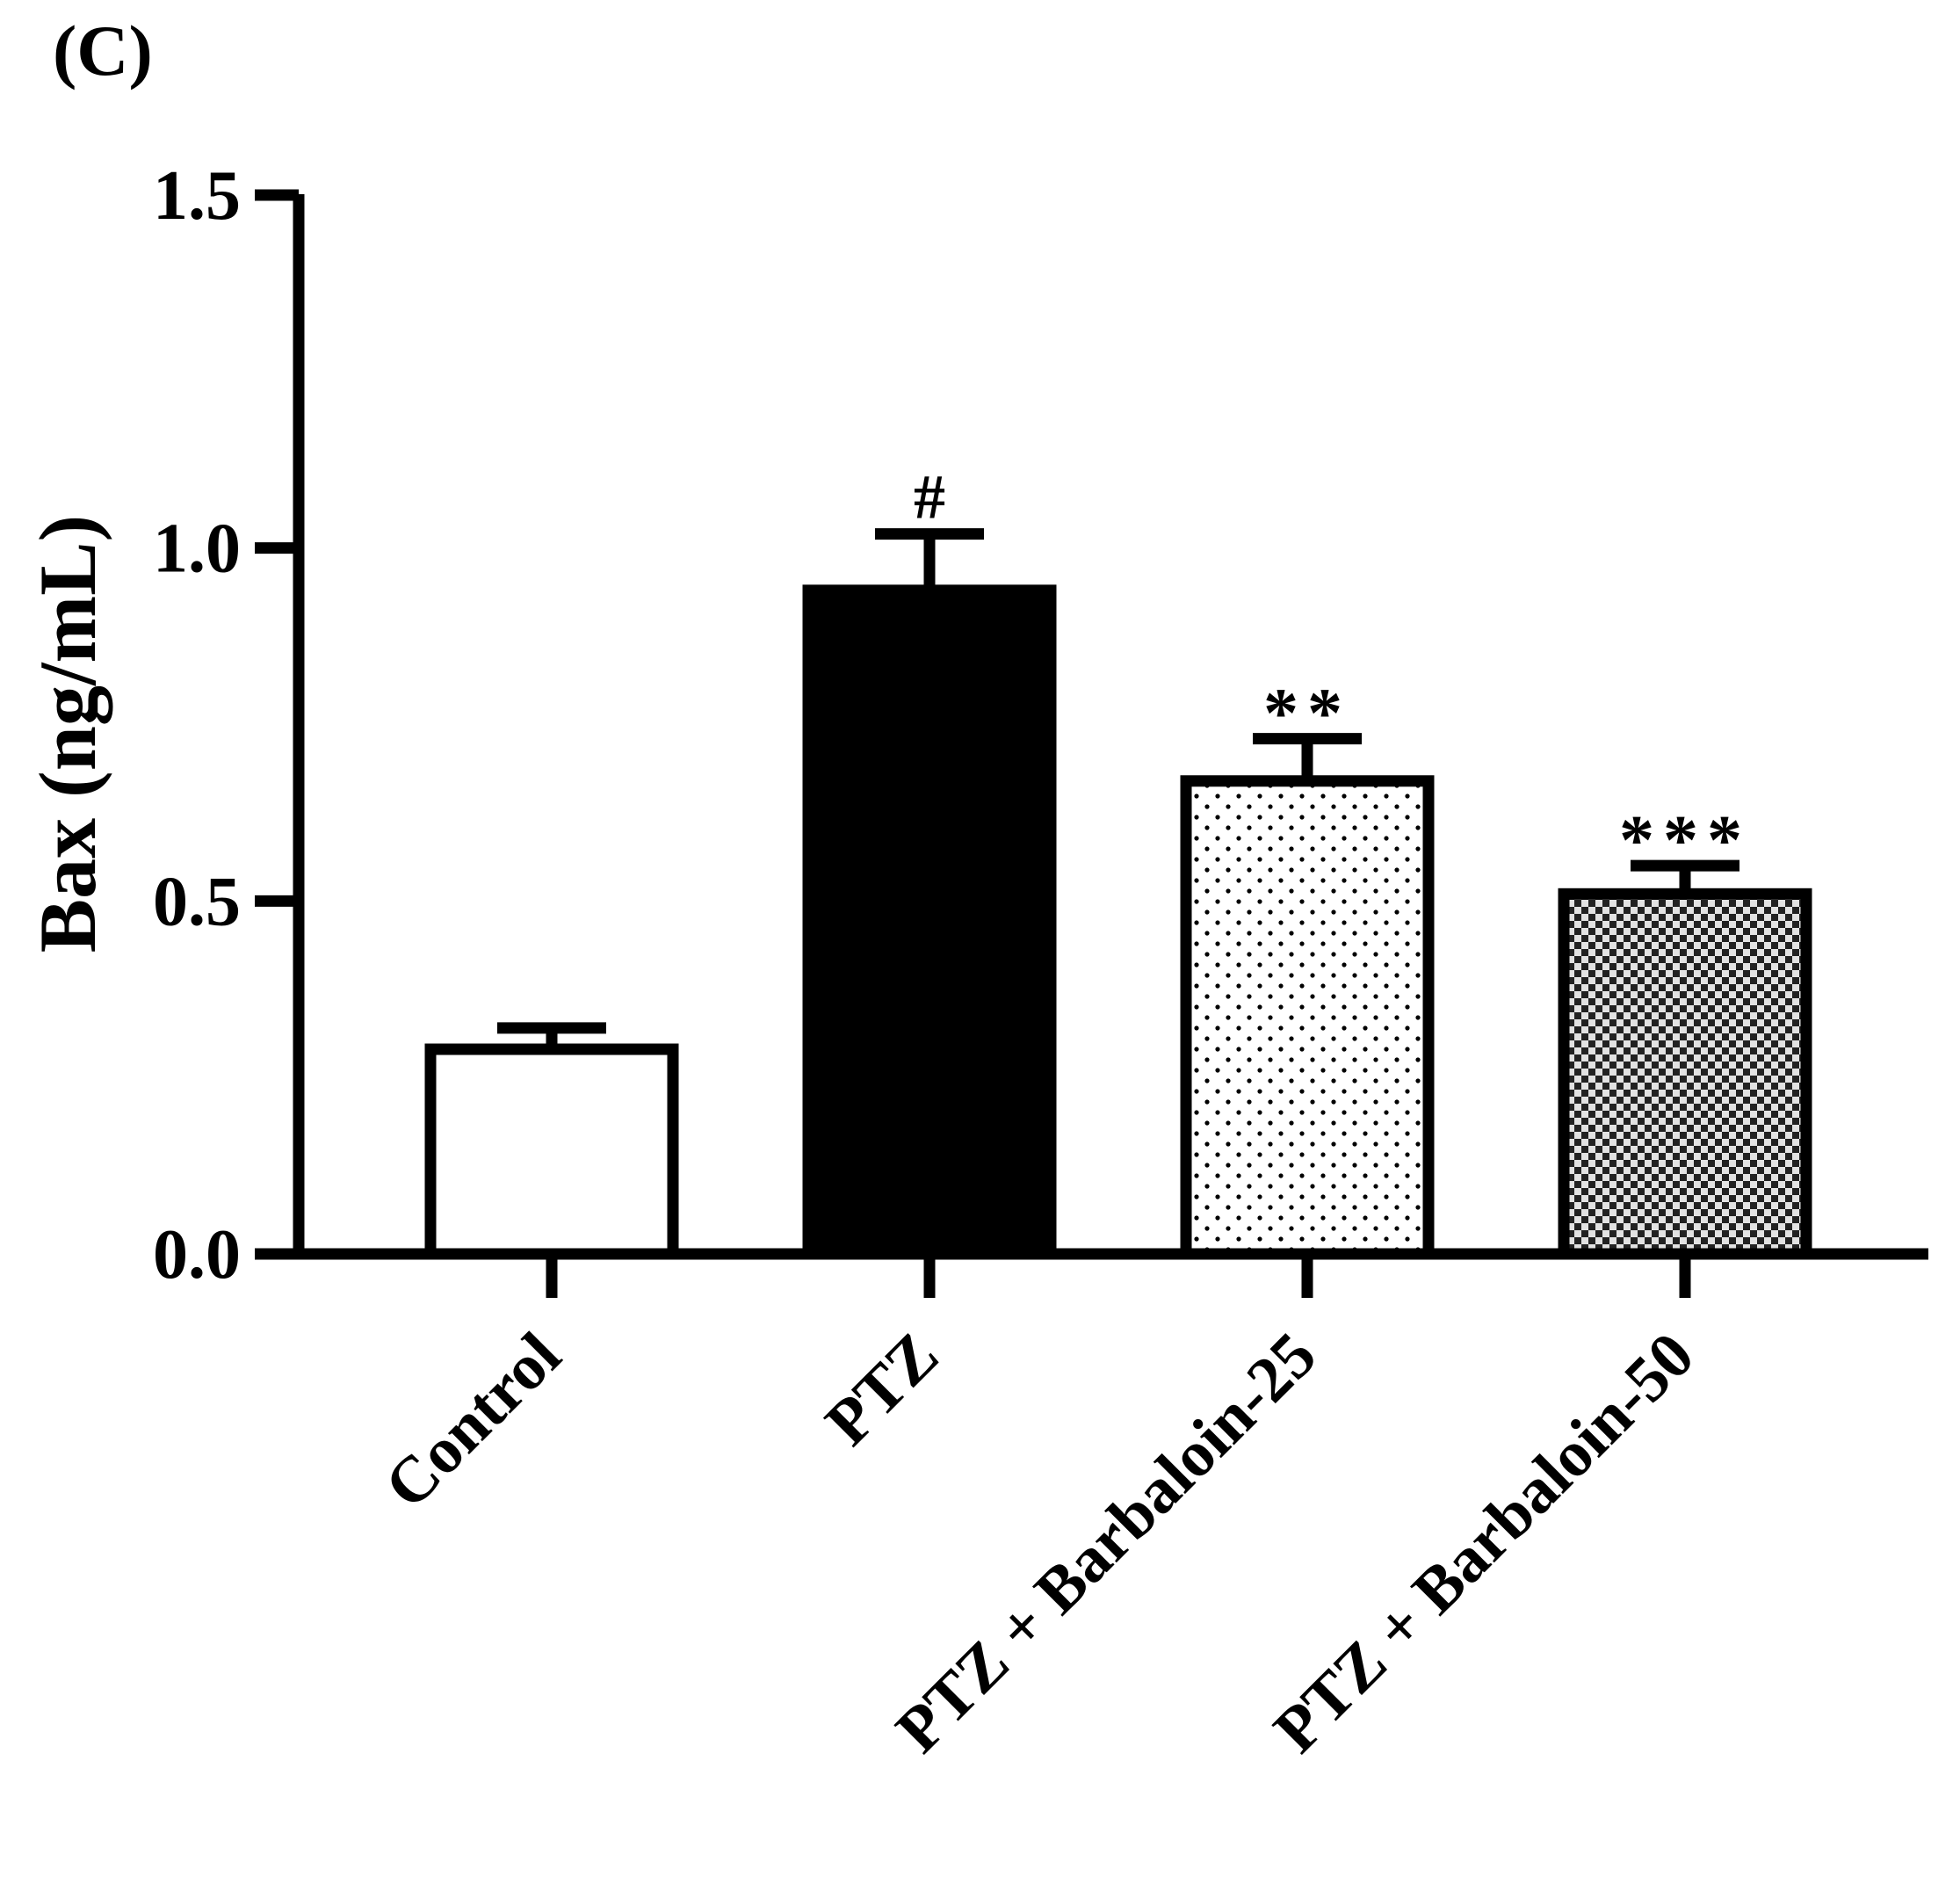 This screenshot has height=1884, width=1960. Describe the element at coordinates (930, 497) in the screenshot. I see `significance-marker-2: #` at that location.